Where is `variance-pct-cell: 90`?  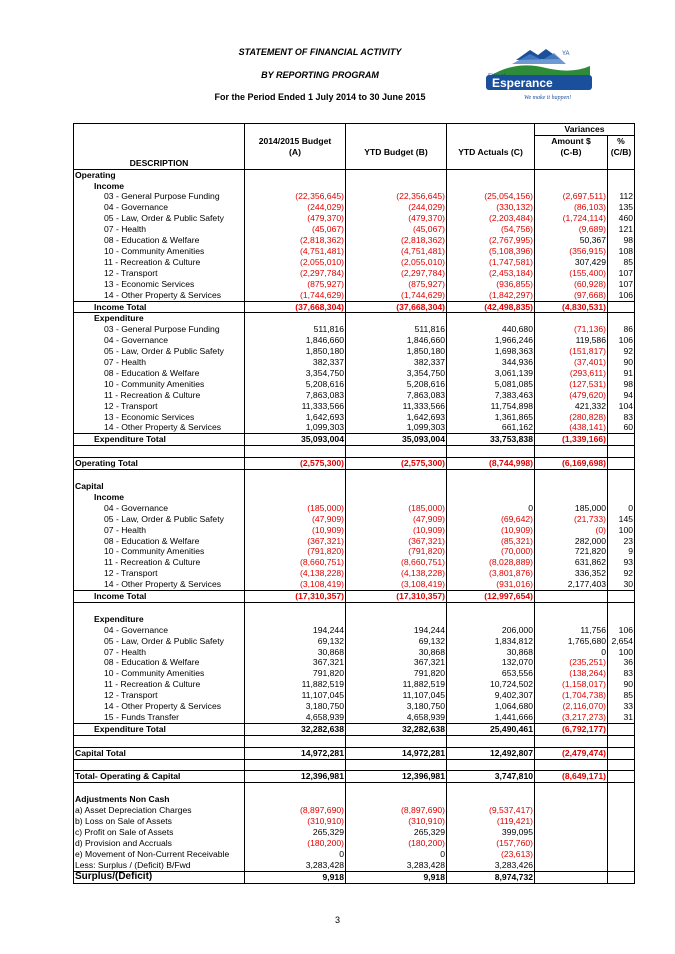 variance-pct-cell: 90 is located at coordinates (621, 362).